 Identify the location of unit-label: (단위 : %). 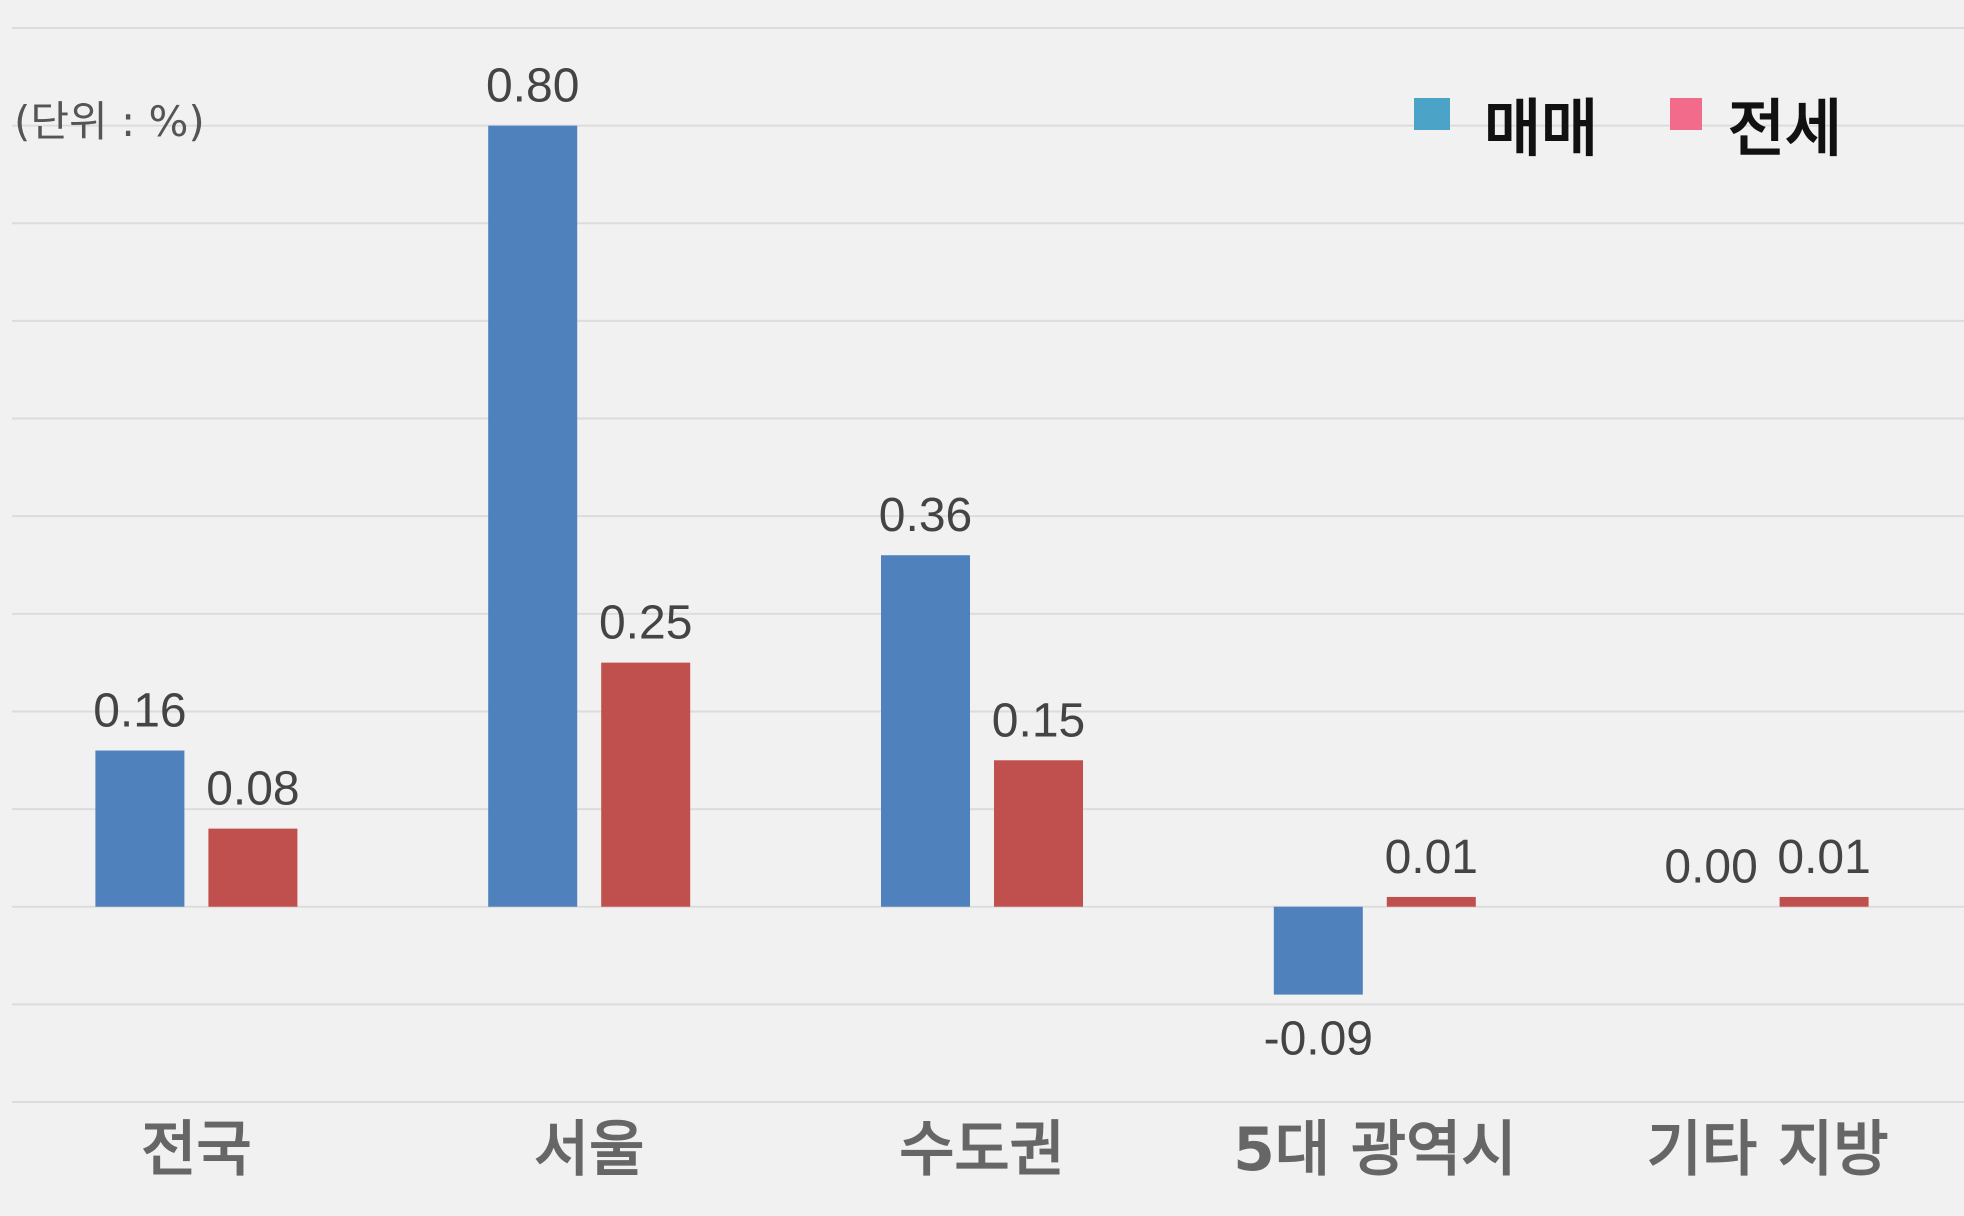
(109, 121).